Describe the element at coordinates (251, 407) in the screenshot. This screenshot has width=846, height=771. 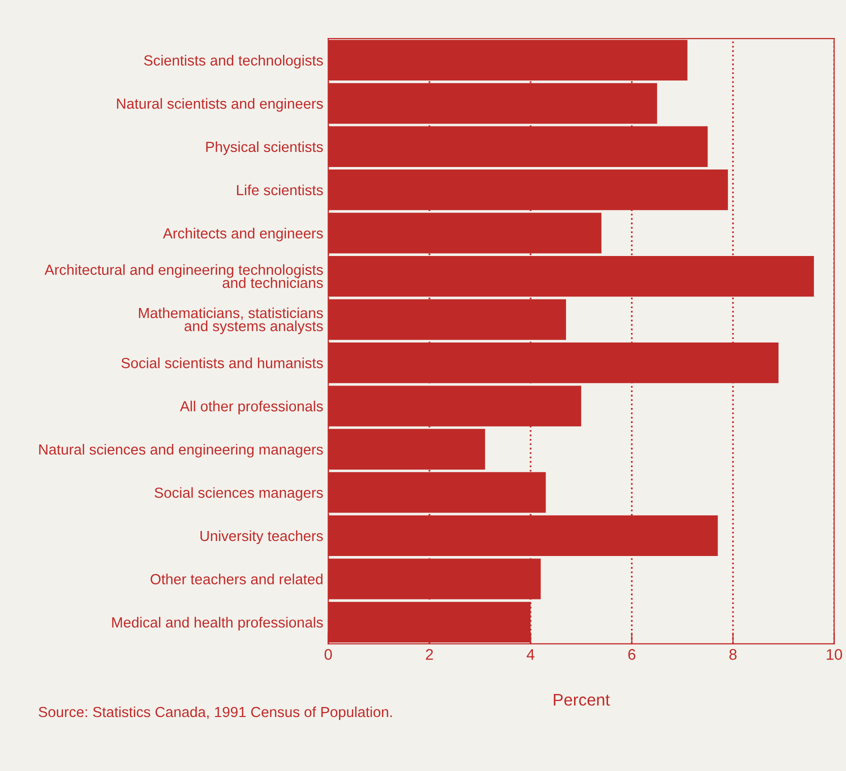
I see `y-tick-label: All other professionals` at that location.